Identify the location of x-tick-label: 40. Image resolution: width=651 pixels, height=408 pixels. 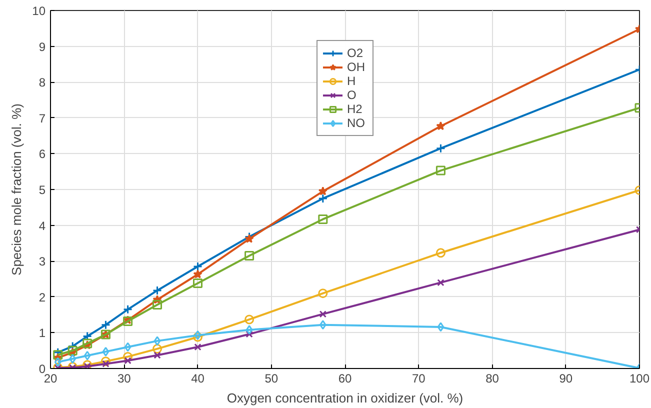
(198, 379).